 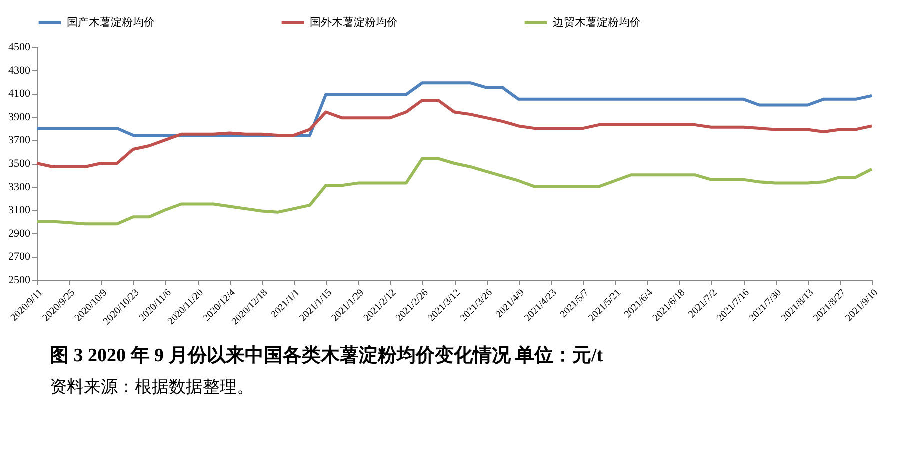 I want to click on y-tick-label: 4500, so click(x=19, y=48).